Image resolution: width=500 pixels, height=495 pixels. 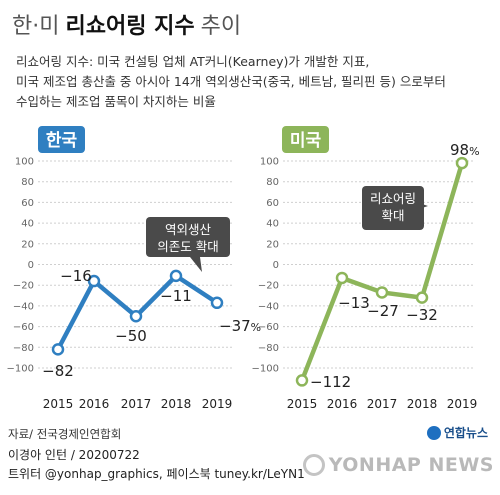 What do you see at coordinates (393, 198) in the screenshot?
I see `annotation-text: 리쇼어링` at bounding box center [393, 198].